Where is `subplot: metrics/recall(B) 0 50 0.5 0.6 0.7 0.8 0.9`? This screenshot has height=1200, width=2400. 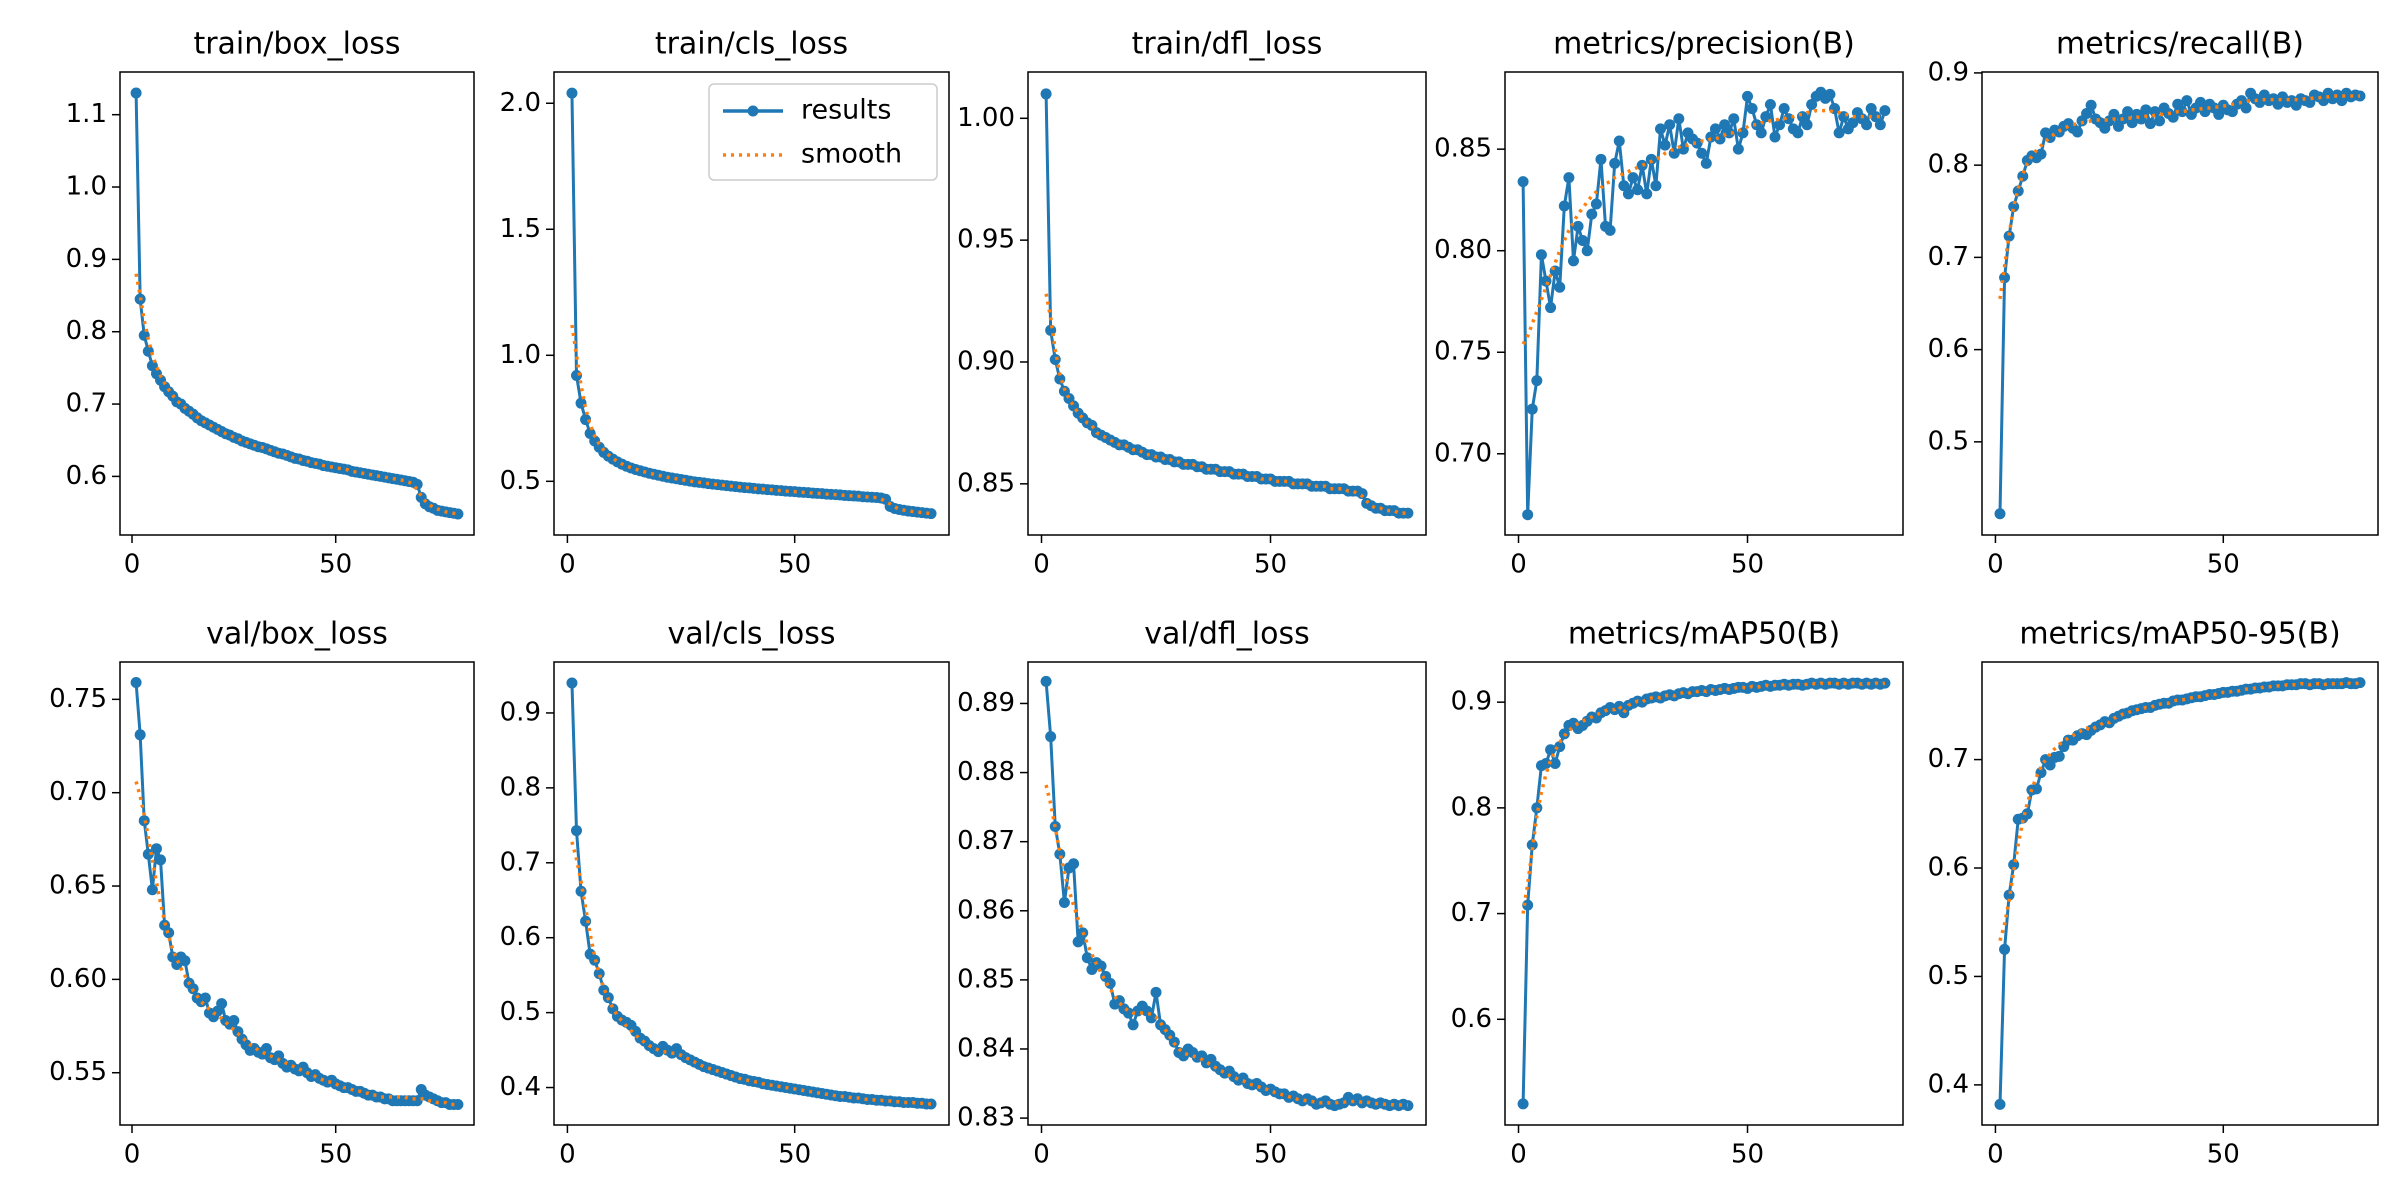 subplot: metrics/recall(B) 0 50 0.5 0.6 0.7 0.8 0.9 is located at coordinates (2153, 303).